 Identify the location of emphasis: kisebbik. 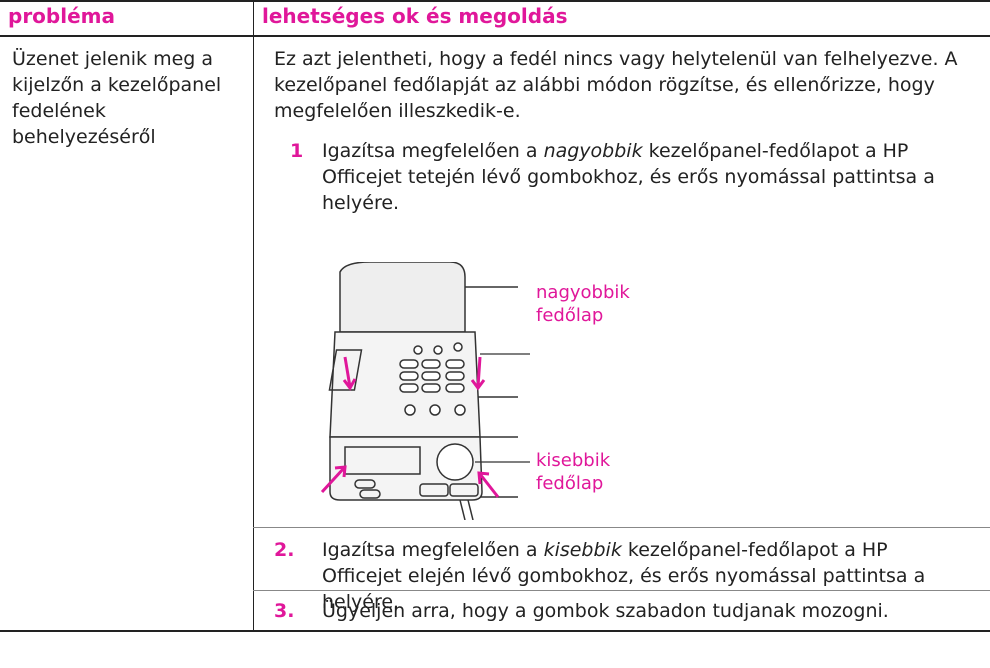
(582, 550).